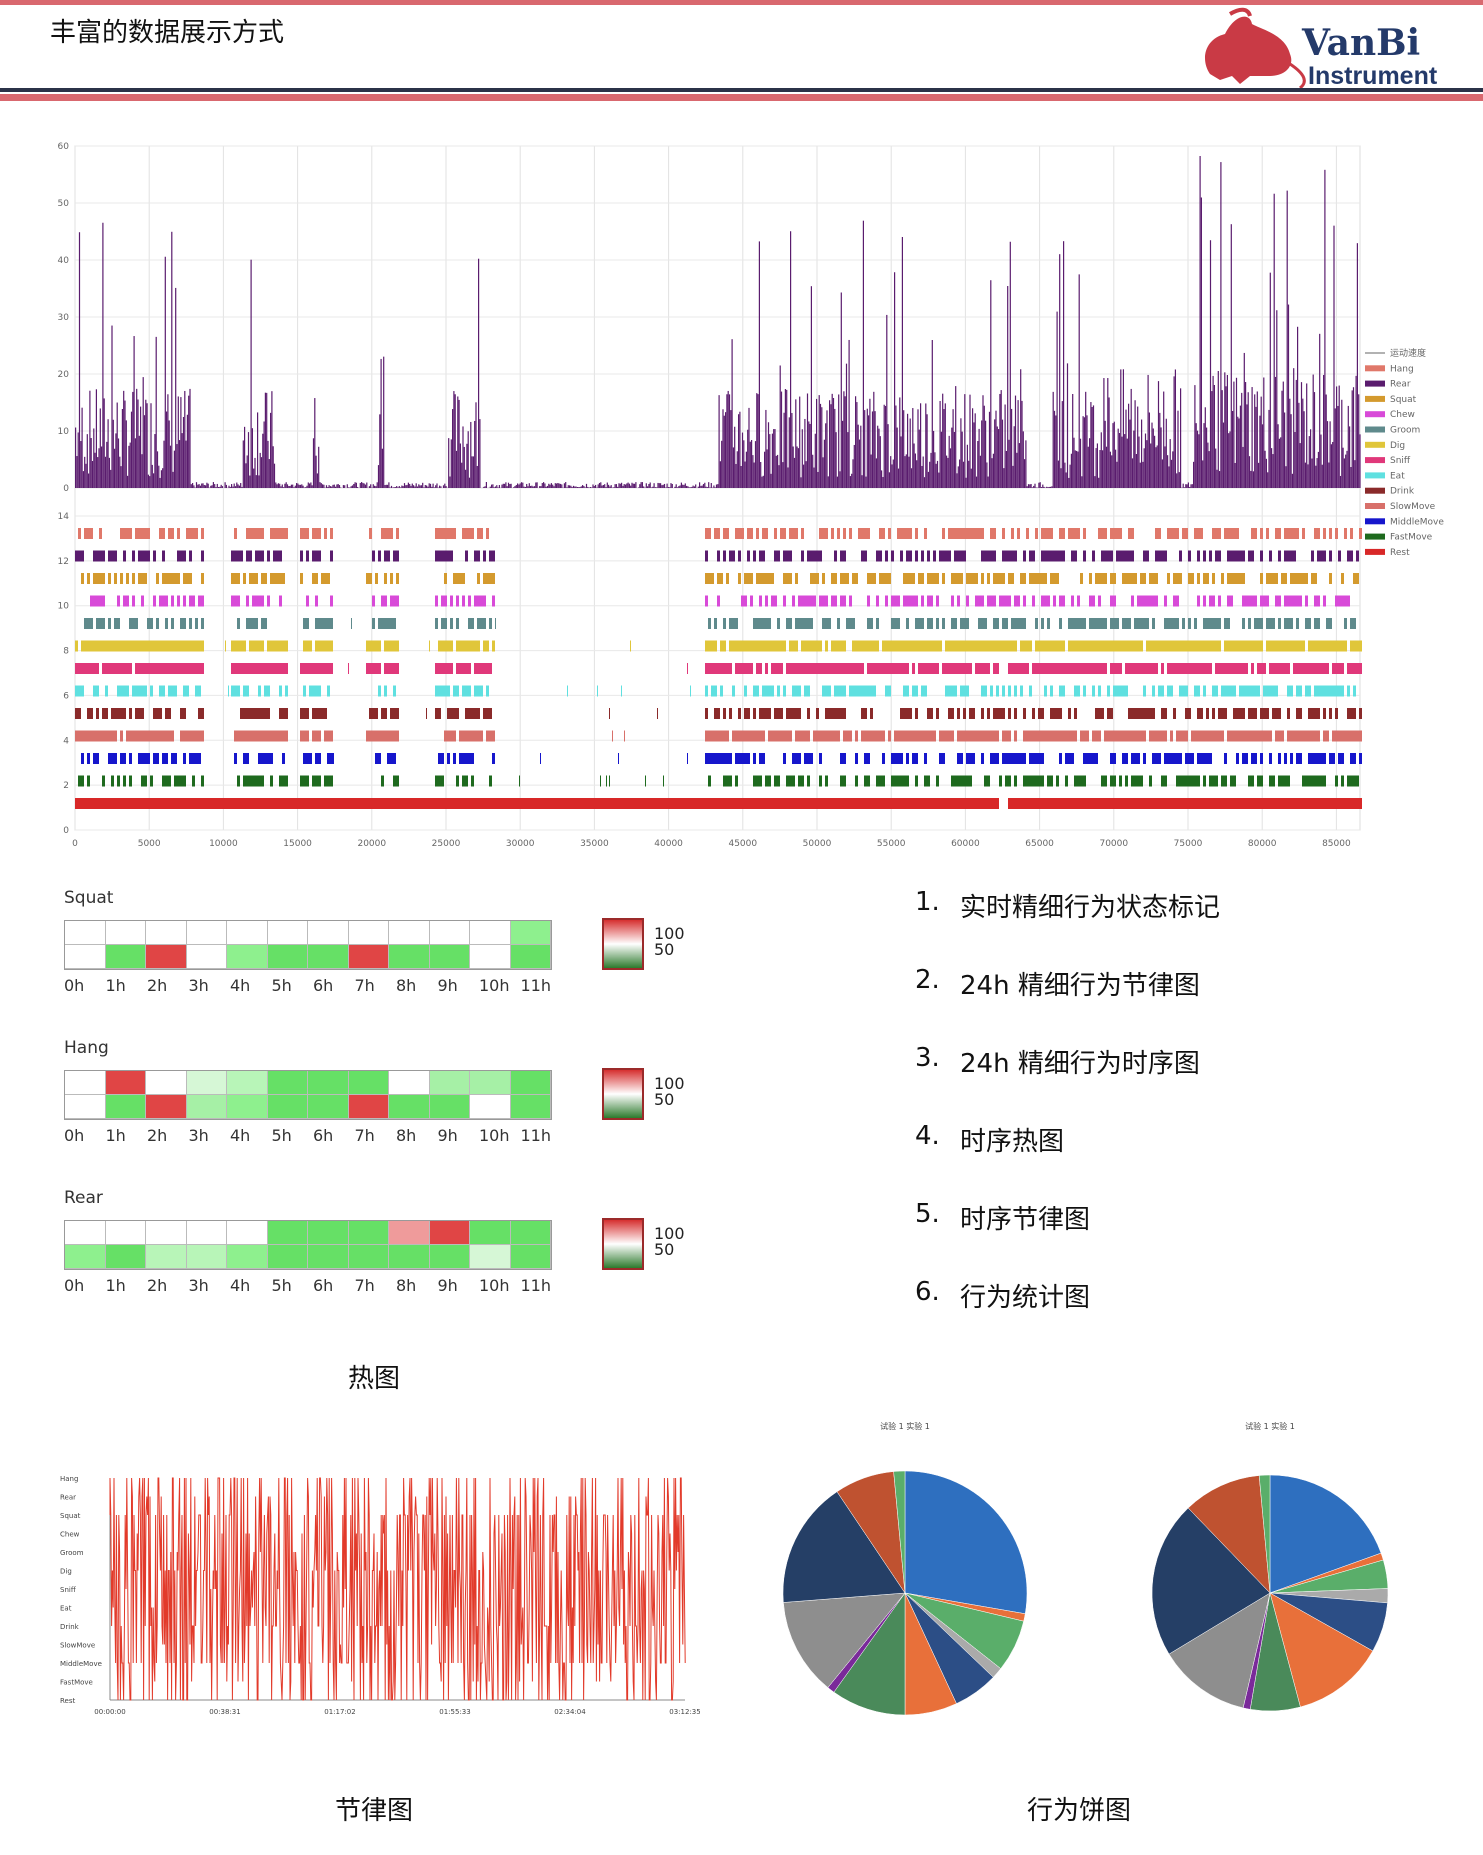 The height and width of the screenshot is (1855, 1483). What do you see at coordinates (720, 578) in the screenshot?
I see `behavior-track` at bounding box center [720, 578].